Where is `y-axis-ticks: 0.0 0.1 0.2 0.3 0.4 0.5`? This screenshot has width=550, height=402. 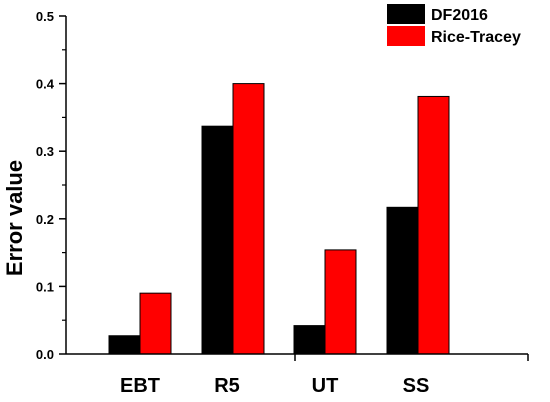 y-axis-ticks: 0.0 0.1 0.2 0.3 0.4 0.5 is located at coordinates (51, 185).